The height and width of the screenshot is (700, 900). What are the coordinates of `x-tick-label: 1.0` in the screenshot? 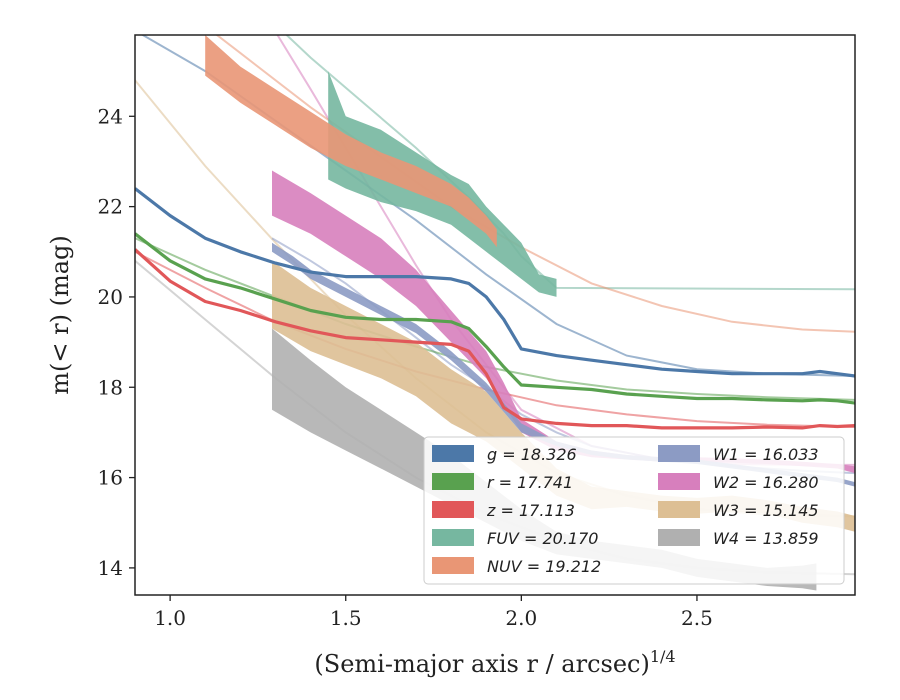 It's located at (170, 618).